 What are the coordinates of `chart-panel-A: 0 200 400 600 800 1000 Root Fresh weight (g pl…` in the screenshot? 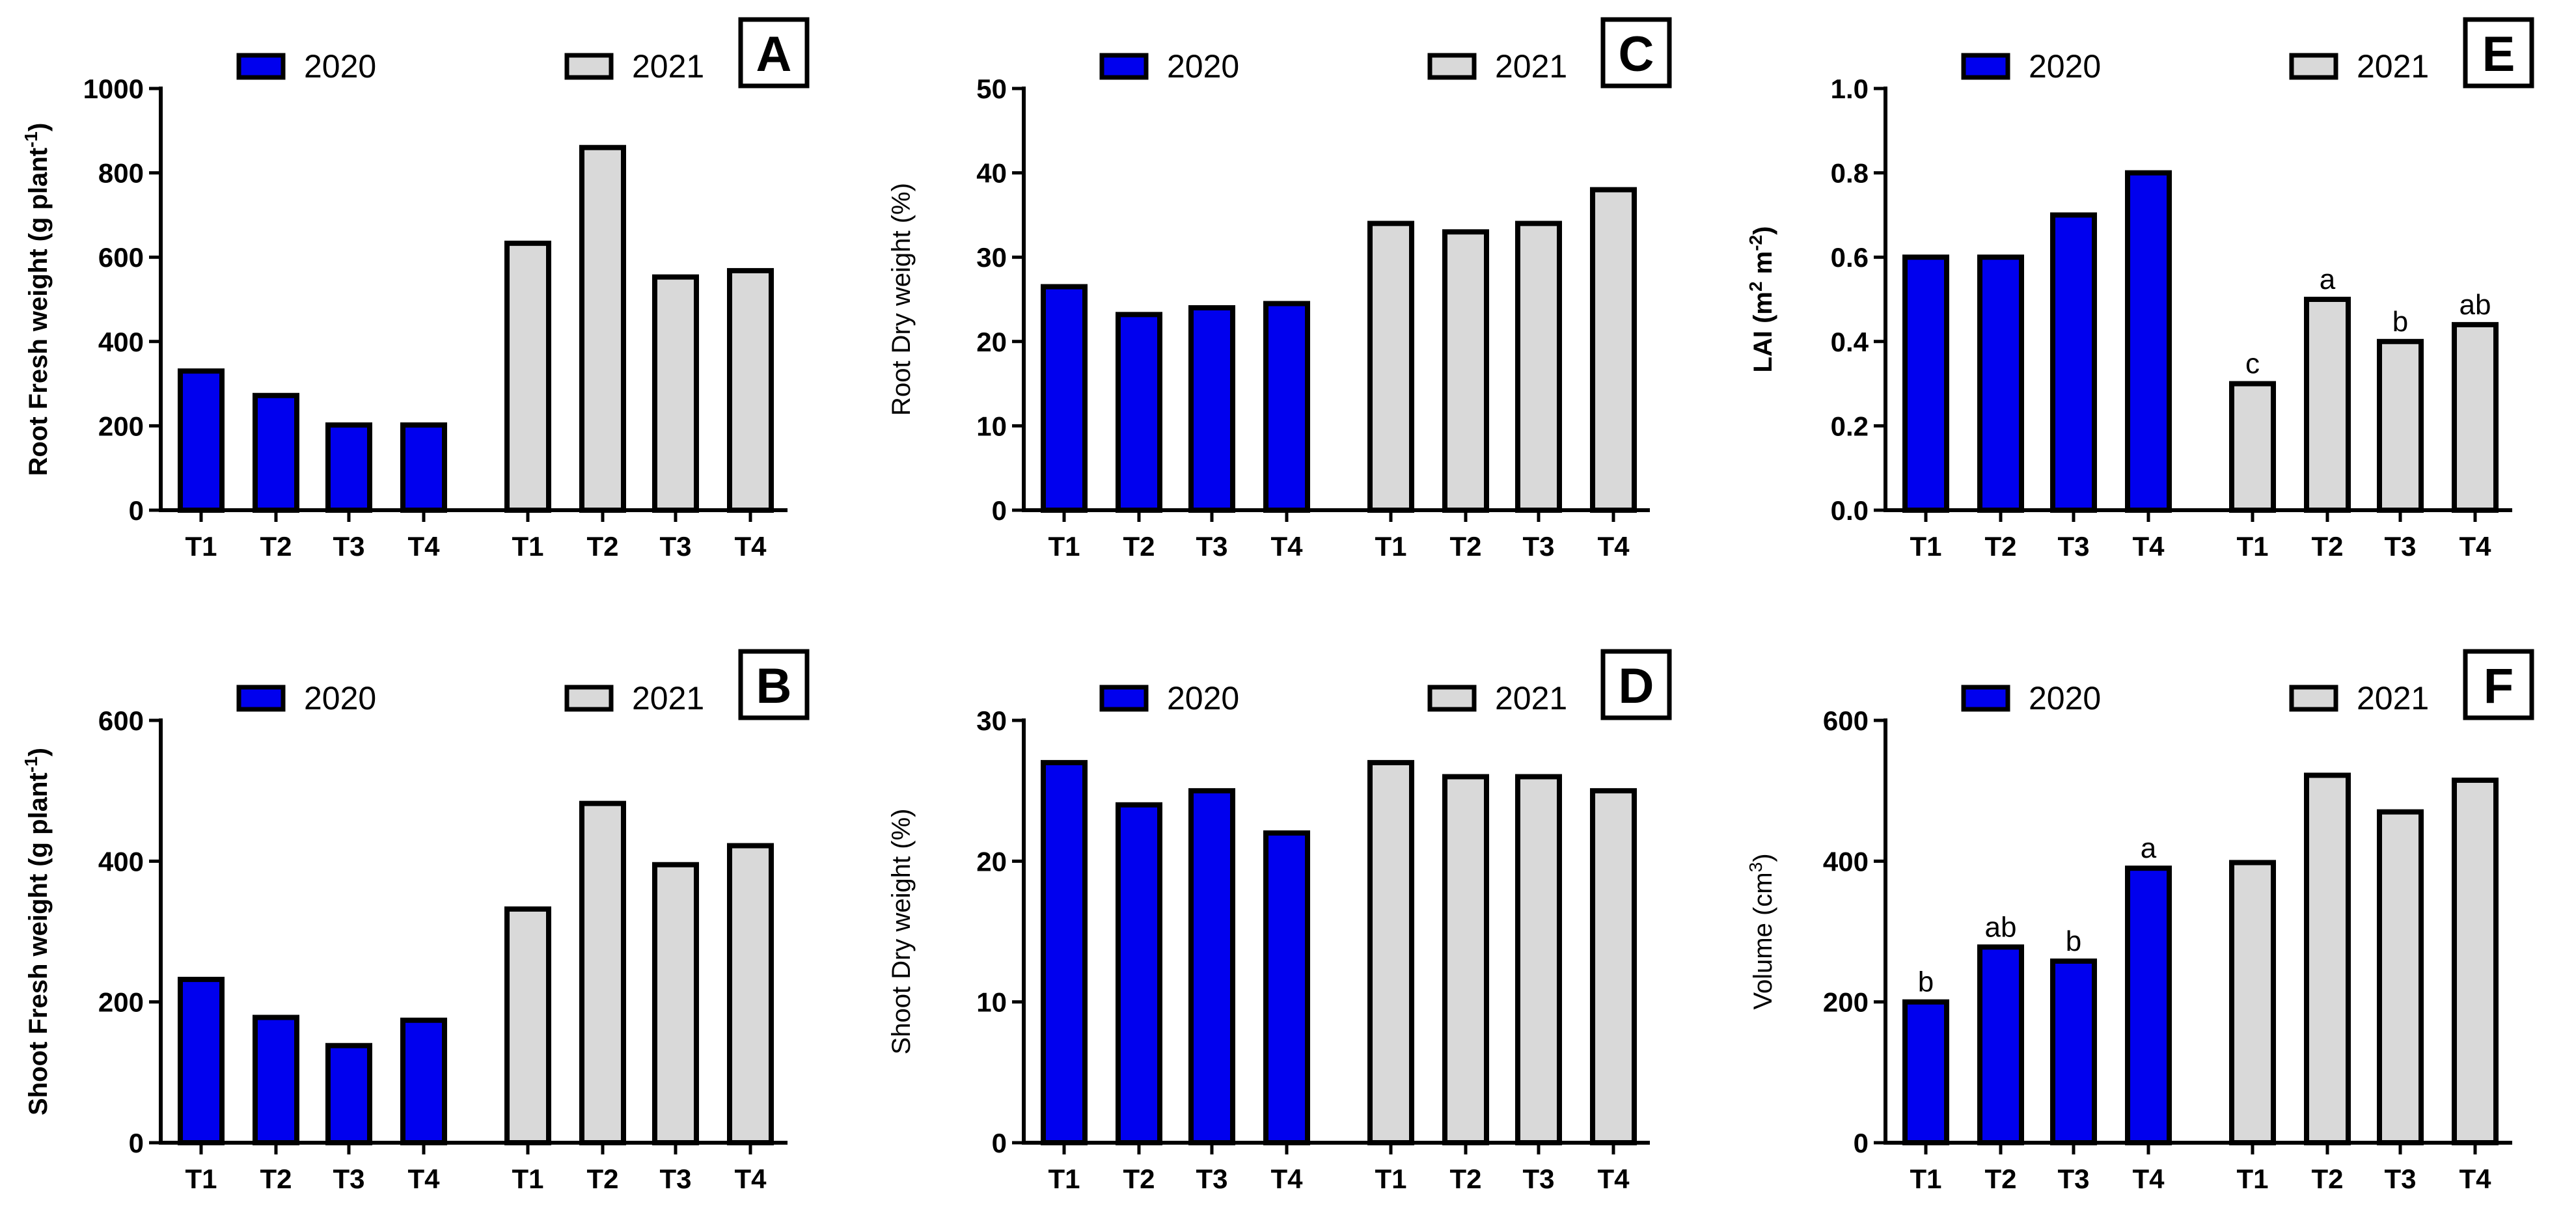 It's located at (416, 289).